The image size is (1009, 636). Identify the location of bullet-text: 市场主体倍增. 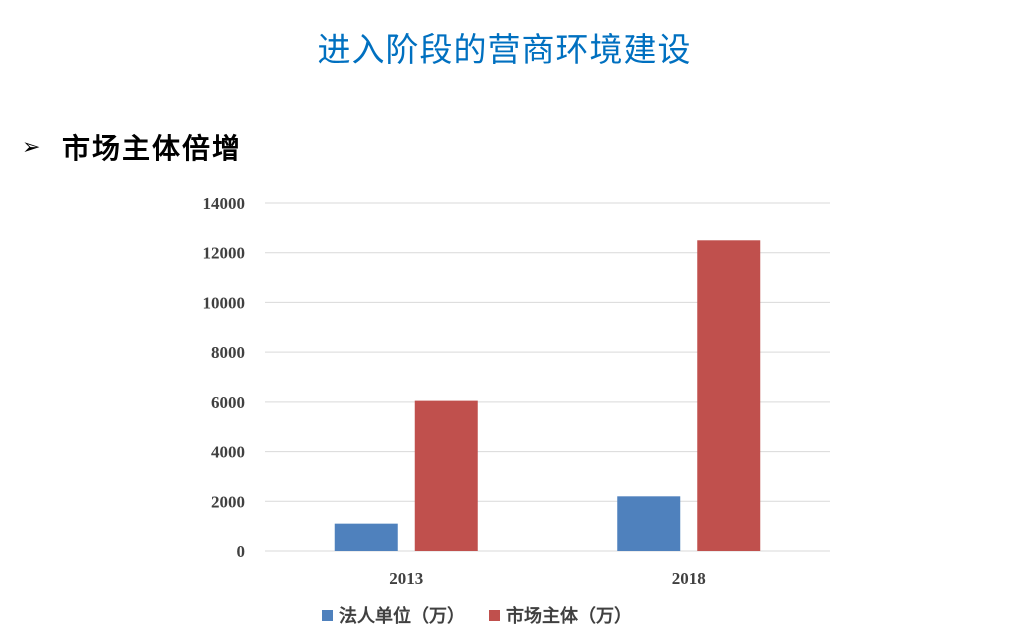
(152, 148).